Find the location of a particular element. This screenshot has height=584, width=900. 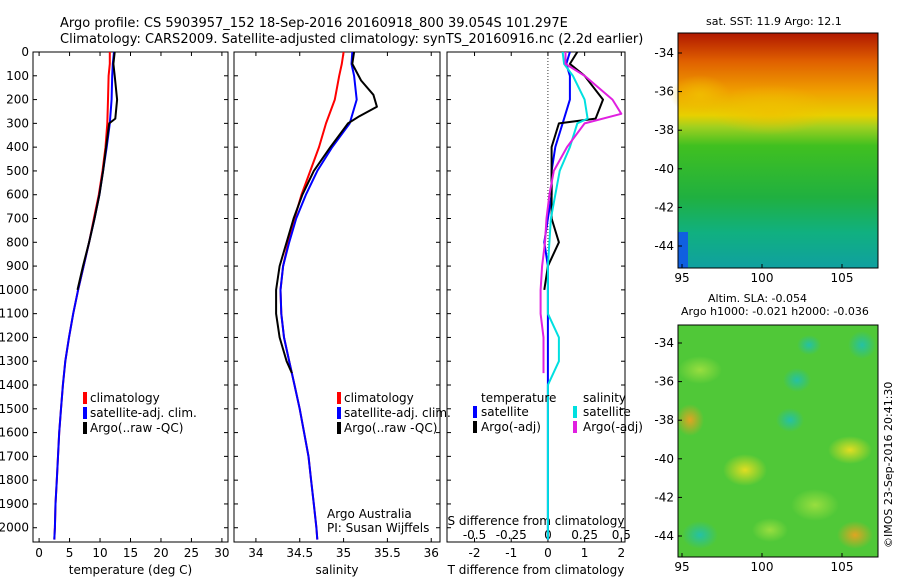

top-tick-label: 0.25 is located at coordinates (584, 535).